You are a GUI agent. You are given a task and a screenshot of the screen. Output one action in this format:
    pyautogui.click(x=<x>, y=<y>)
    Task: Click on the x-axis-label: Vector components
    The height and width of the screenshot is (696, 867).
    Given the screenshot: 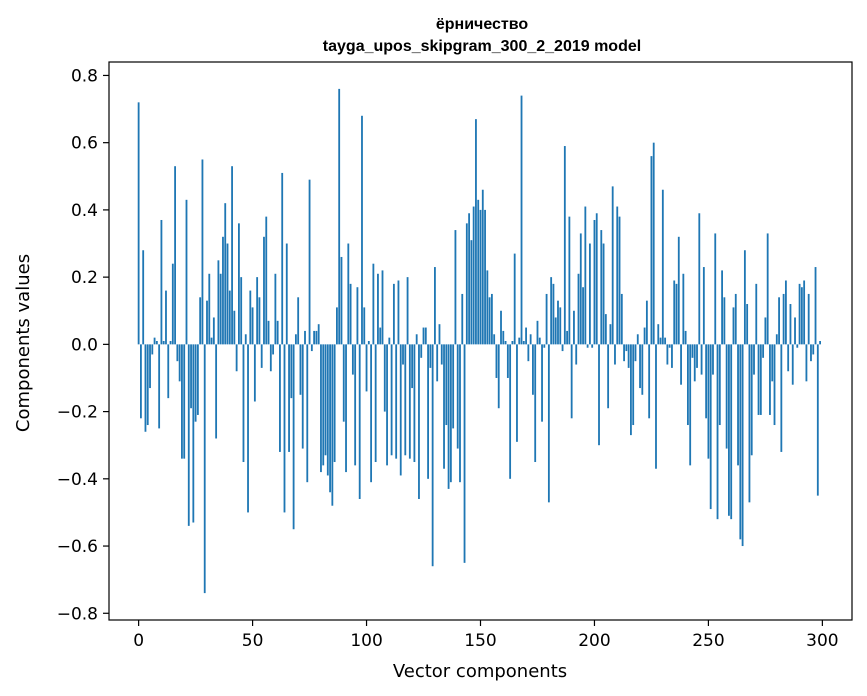 What is the action you would take?
    pyautogui.click(x=480, y=671)
    